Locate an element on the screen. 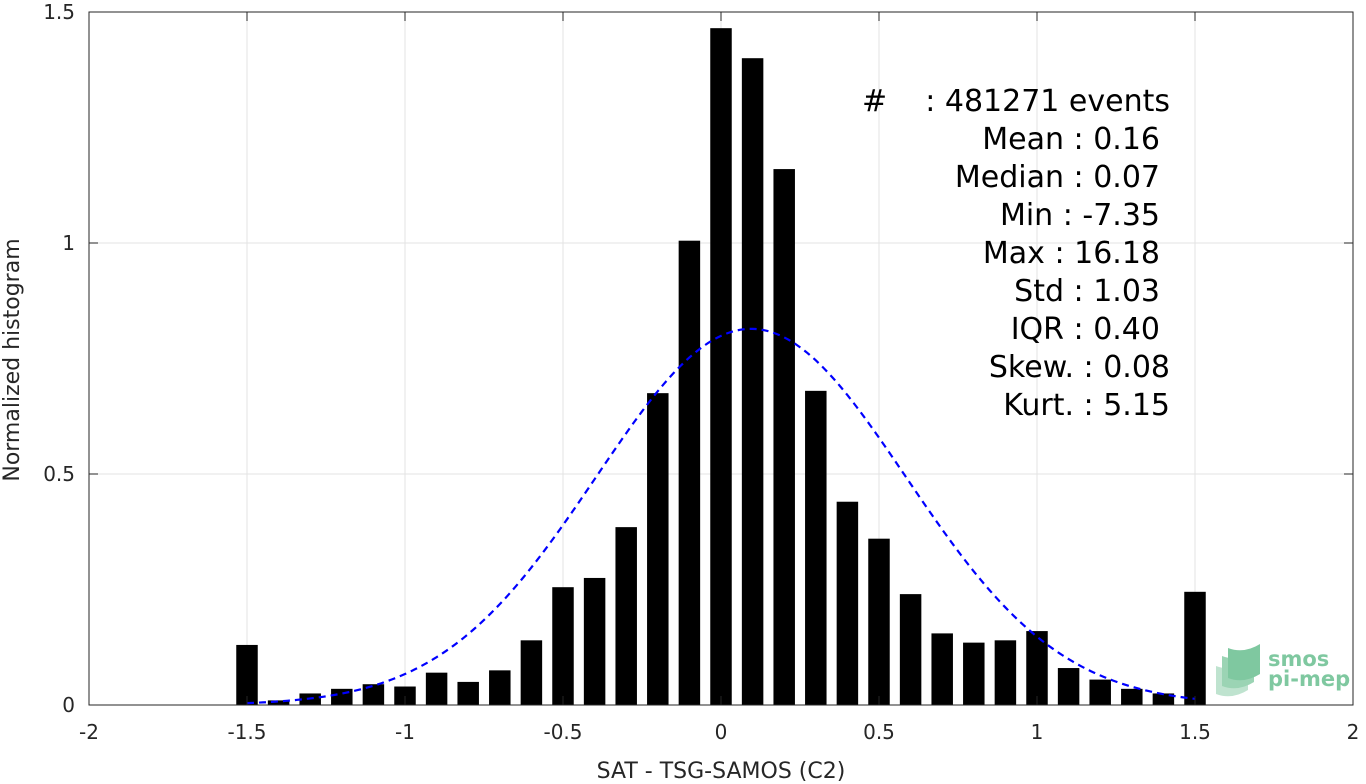 The width and height of the screenshot is (1366, 784). y-axis-title: Normalized histogram is located at coordinates (12, 359).